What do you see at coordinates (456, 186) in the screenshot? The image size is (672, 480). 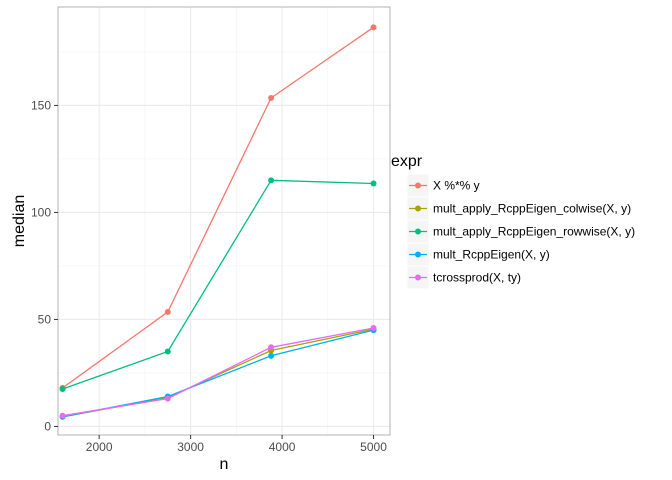 I see `legend-label: X %*% y` at bounding box center [456, 186].